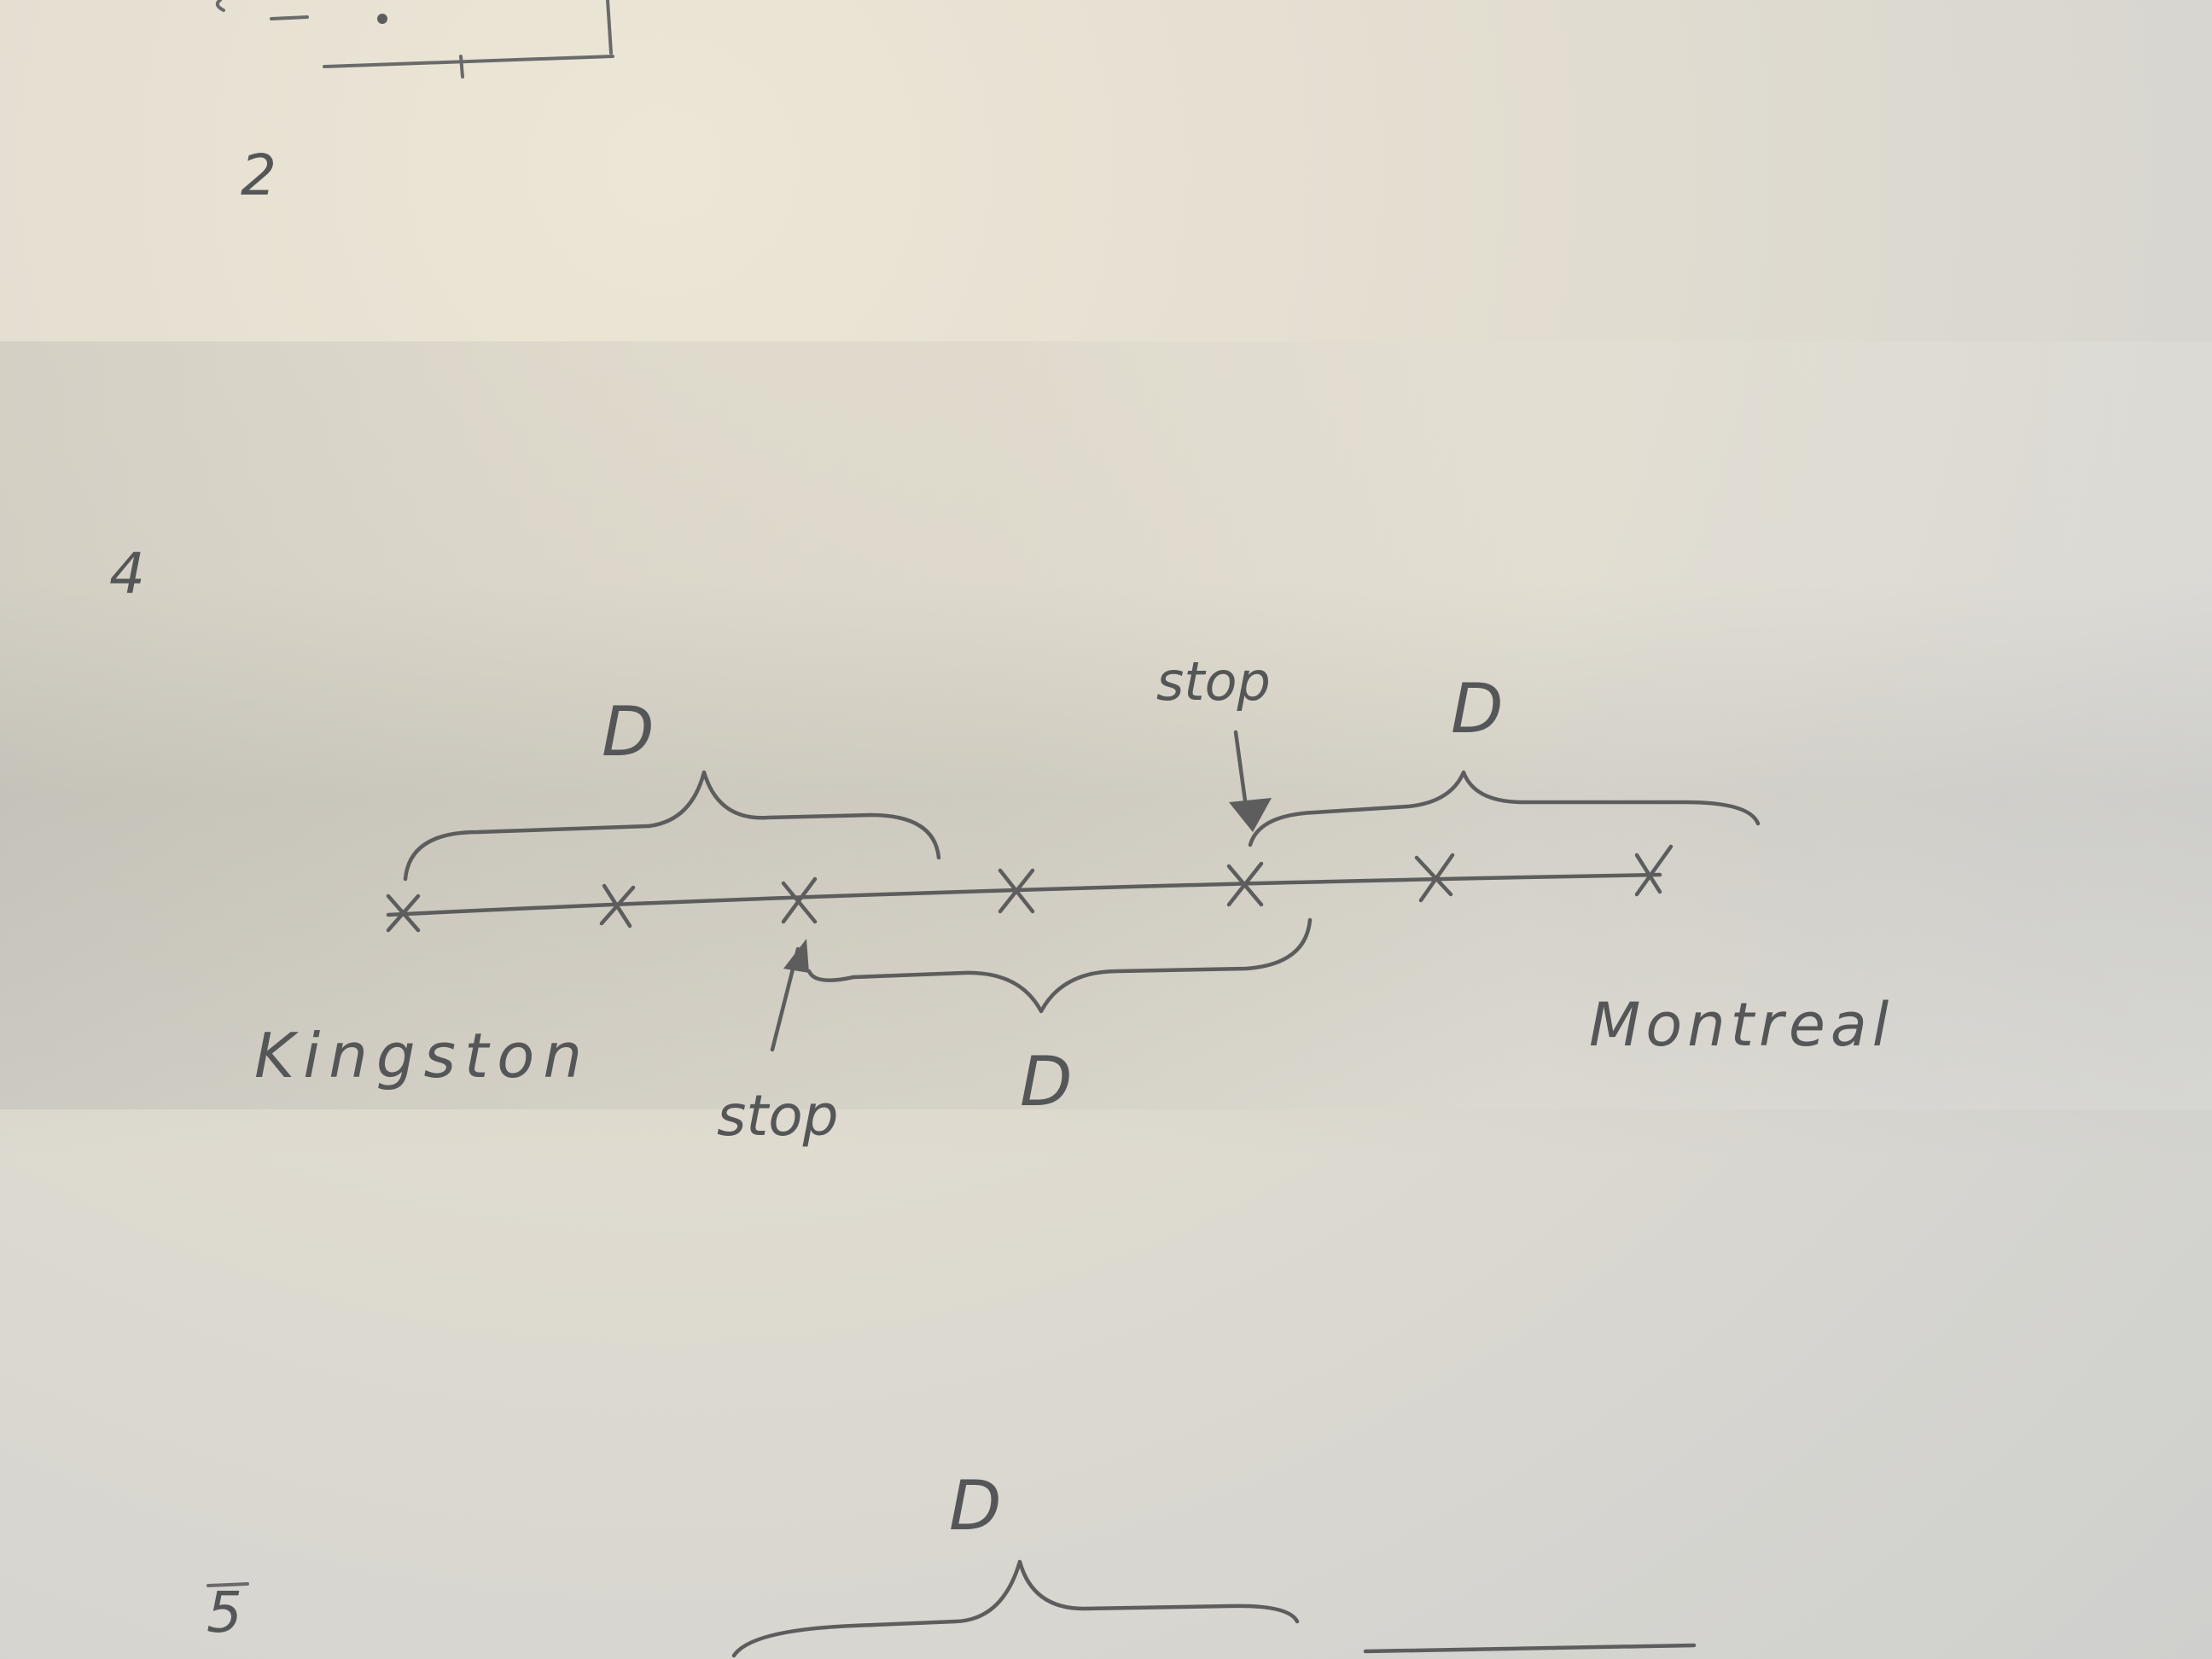 This screenshot has width=2212, height=1659. What do you see at coordinates (628, 731) in the screenshot?
I see `label-d-upper-left: D` at bounding box center [628, 731].